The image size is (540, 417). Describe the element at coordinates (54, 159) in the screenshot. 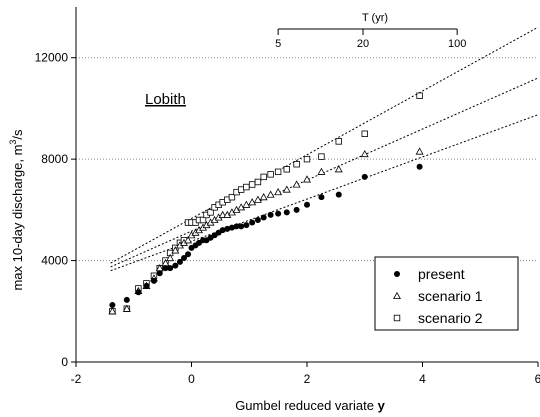

I see `y-tick-label: 8000` at that location.